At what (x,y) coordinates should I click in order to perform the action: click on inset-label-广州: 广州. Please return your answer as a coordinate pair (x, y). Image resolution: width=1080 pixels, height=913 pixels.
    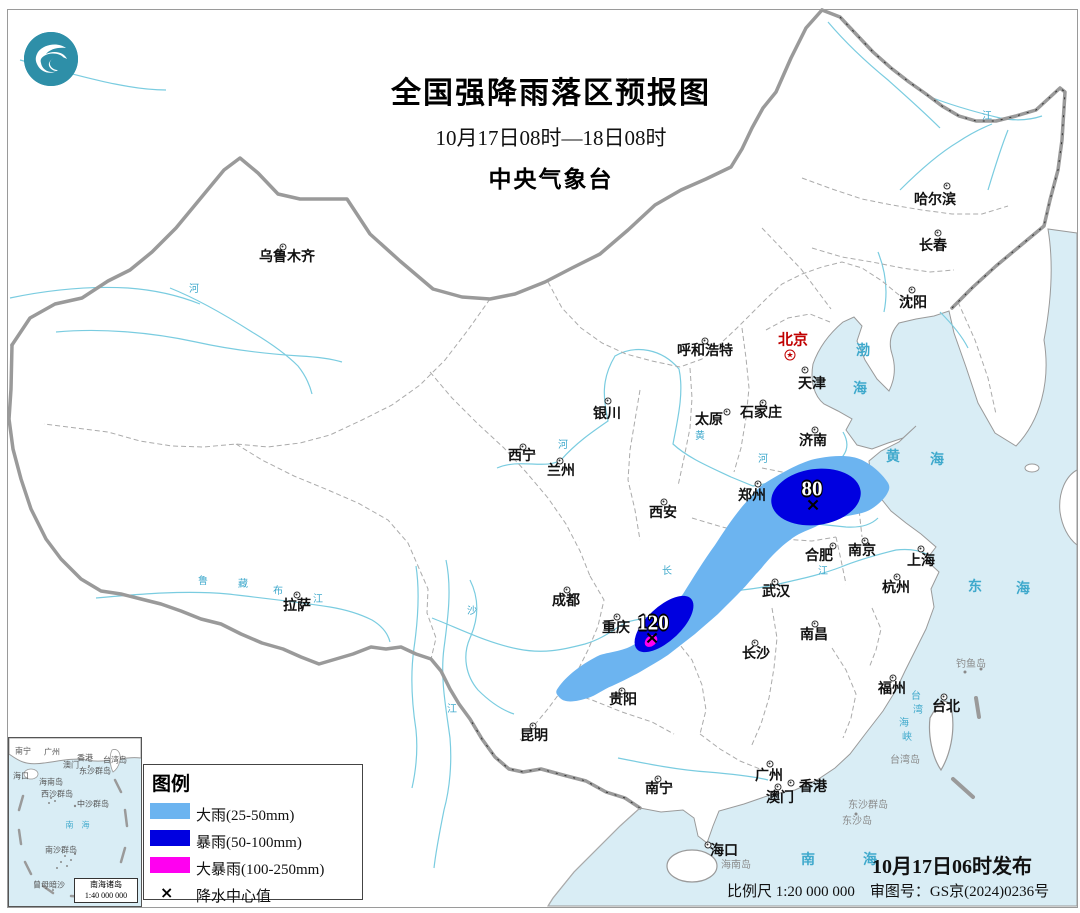
    Looking at the image, I should click on (52, 752).